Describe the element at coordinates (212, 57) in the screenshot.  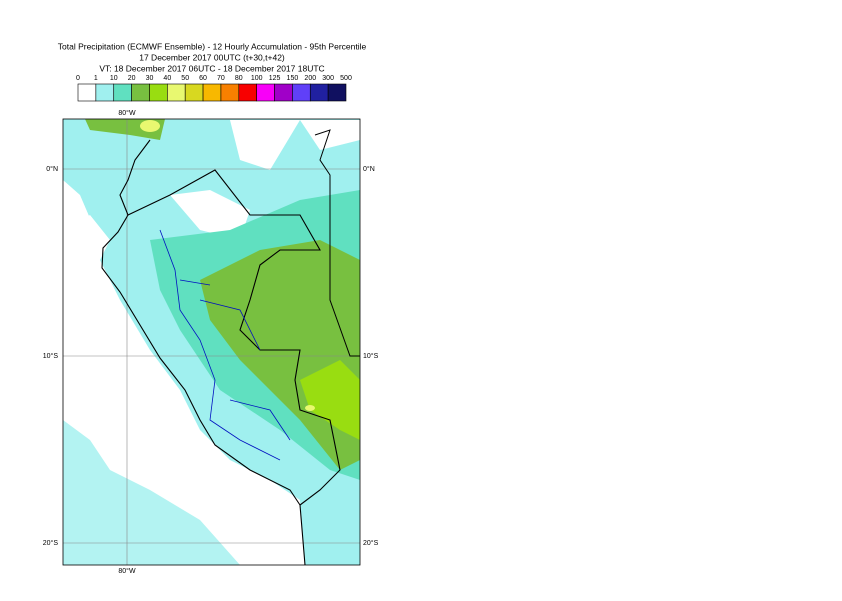
I see `base-time: 17 December 2017 00UTC (t+30,t+42)` at that location.